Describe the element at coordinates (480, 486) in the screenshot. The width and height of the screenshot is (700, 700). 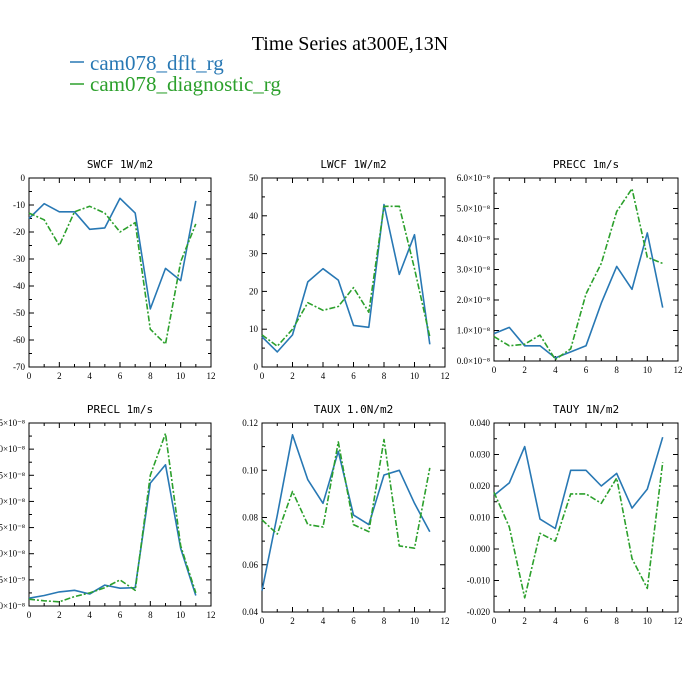
I see `y-tick-label: 0.020` at that location.